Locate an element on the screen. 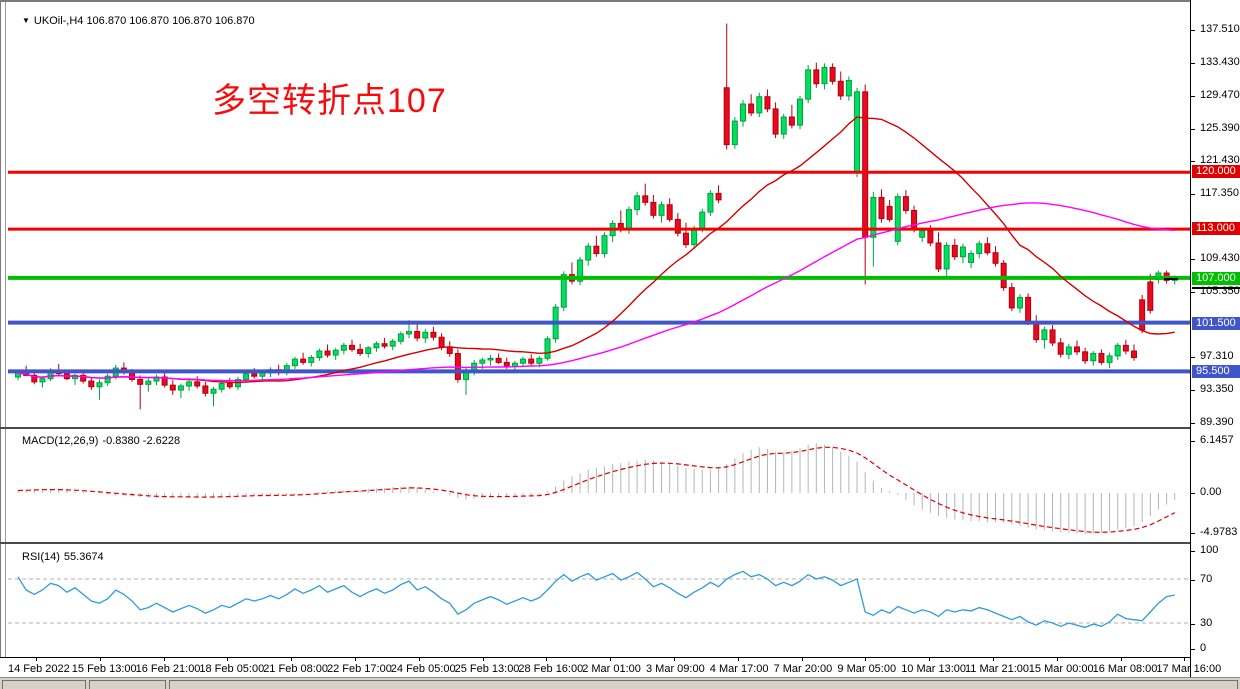  time-label: 25 Feb 13:00 is located at coordinates (487, 669).